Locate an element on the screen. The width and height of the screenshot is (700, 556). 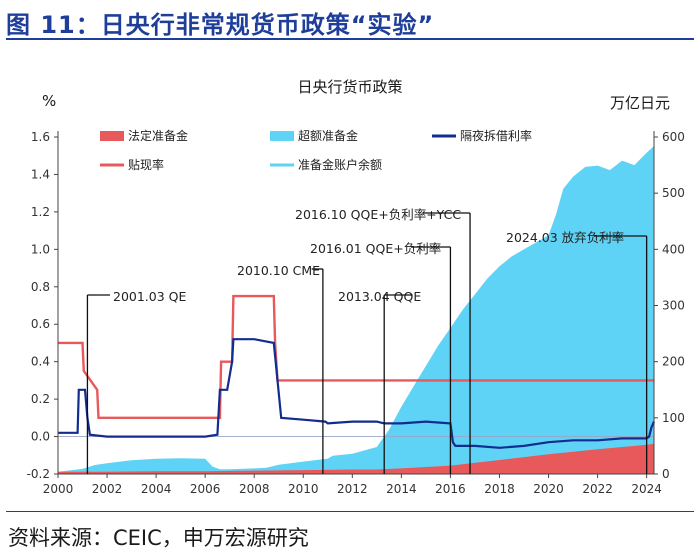
left-tick-label: 0.4 is located at coordinates (40, 362).